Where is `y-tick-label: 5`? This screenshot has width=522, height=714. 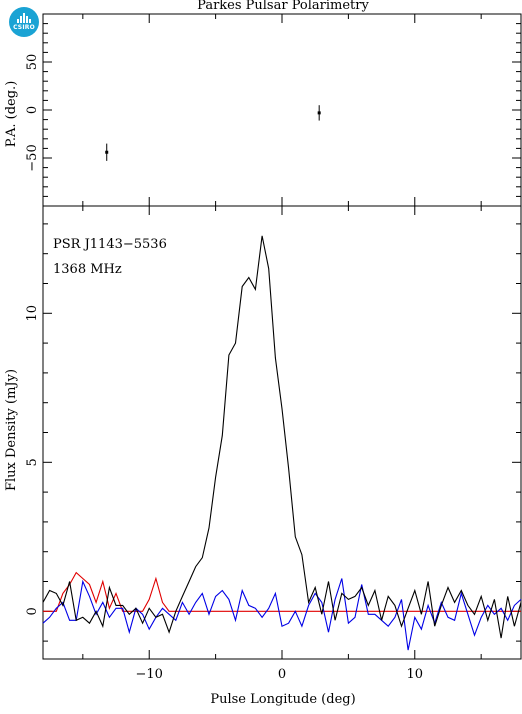 y-tick-label: 5 is located at coordinates (32, 462).